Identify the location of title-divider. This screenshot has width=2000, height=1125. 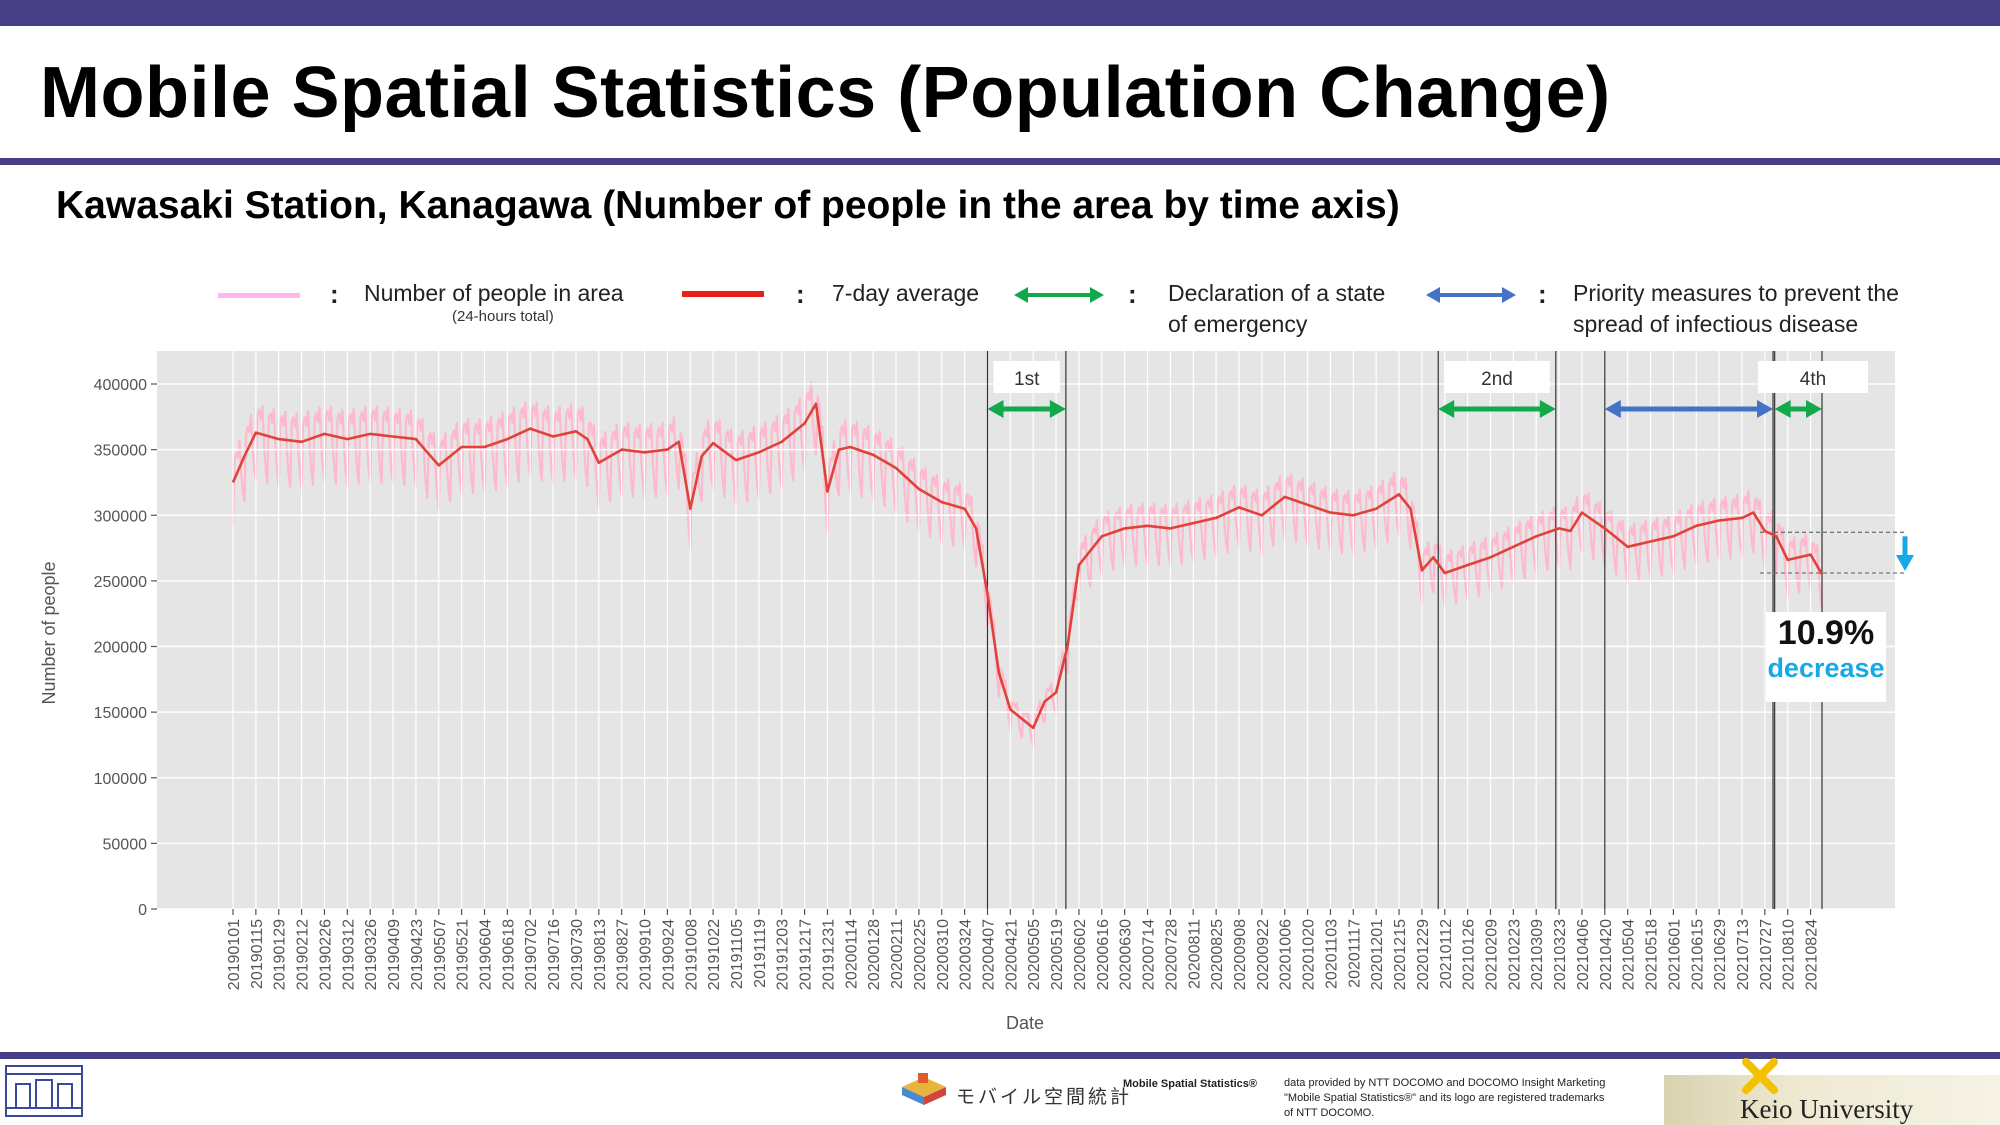
(1000, 161).